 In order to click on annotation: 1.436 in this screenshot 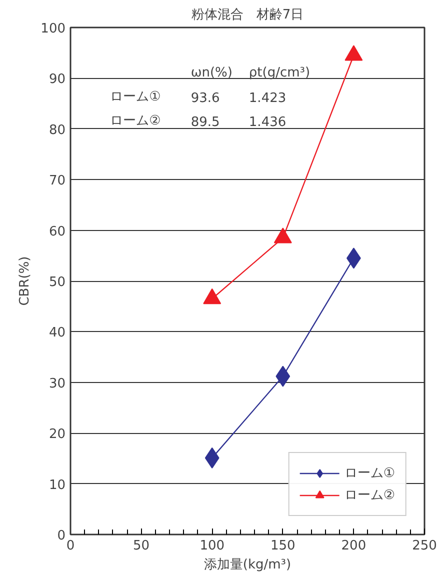, I will do `click(267, 122)`.